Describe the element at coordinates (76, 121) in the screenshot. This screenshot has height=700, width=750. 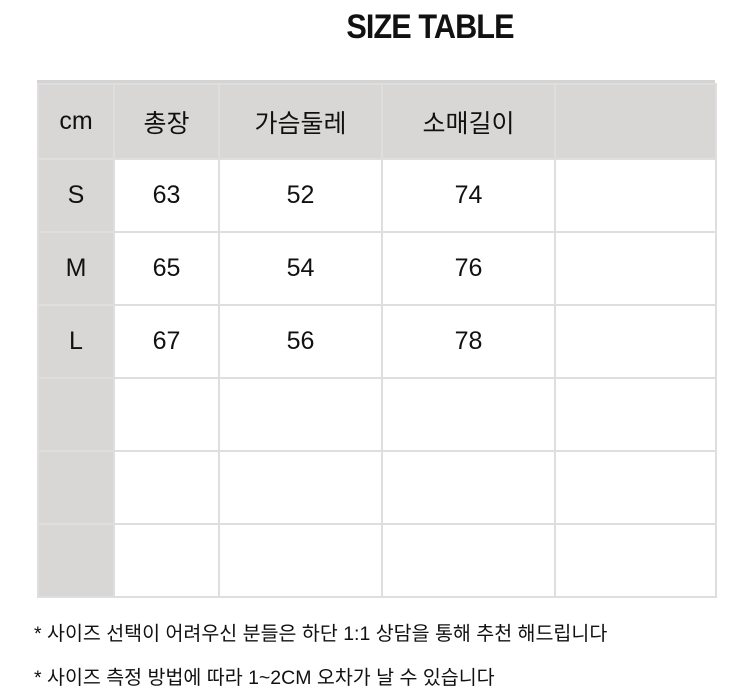
I see `column-header: cm` at that location.